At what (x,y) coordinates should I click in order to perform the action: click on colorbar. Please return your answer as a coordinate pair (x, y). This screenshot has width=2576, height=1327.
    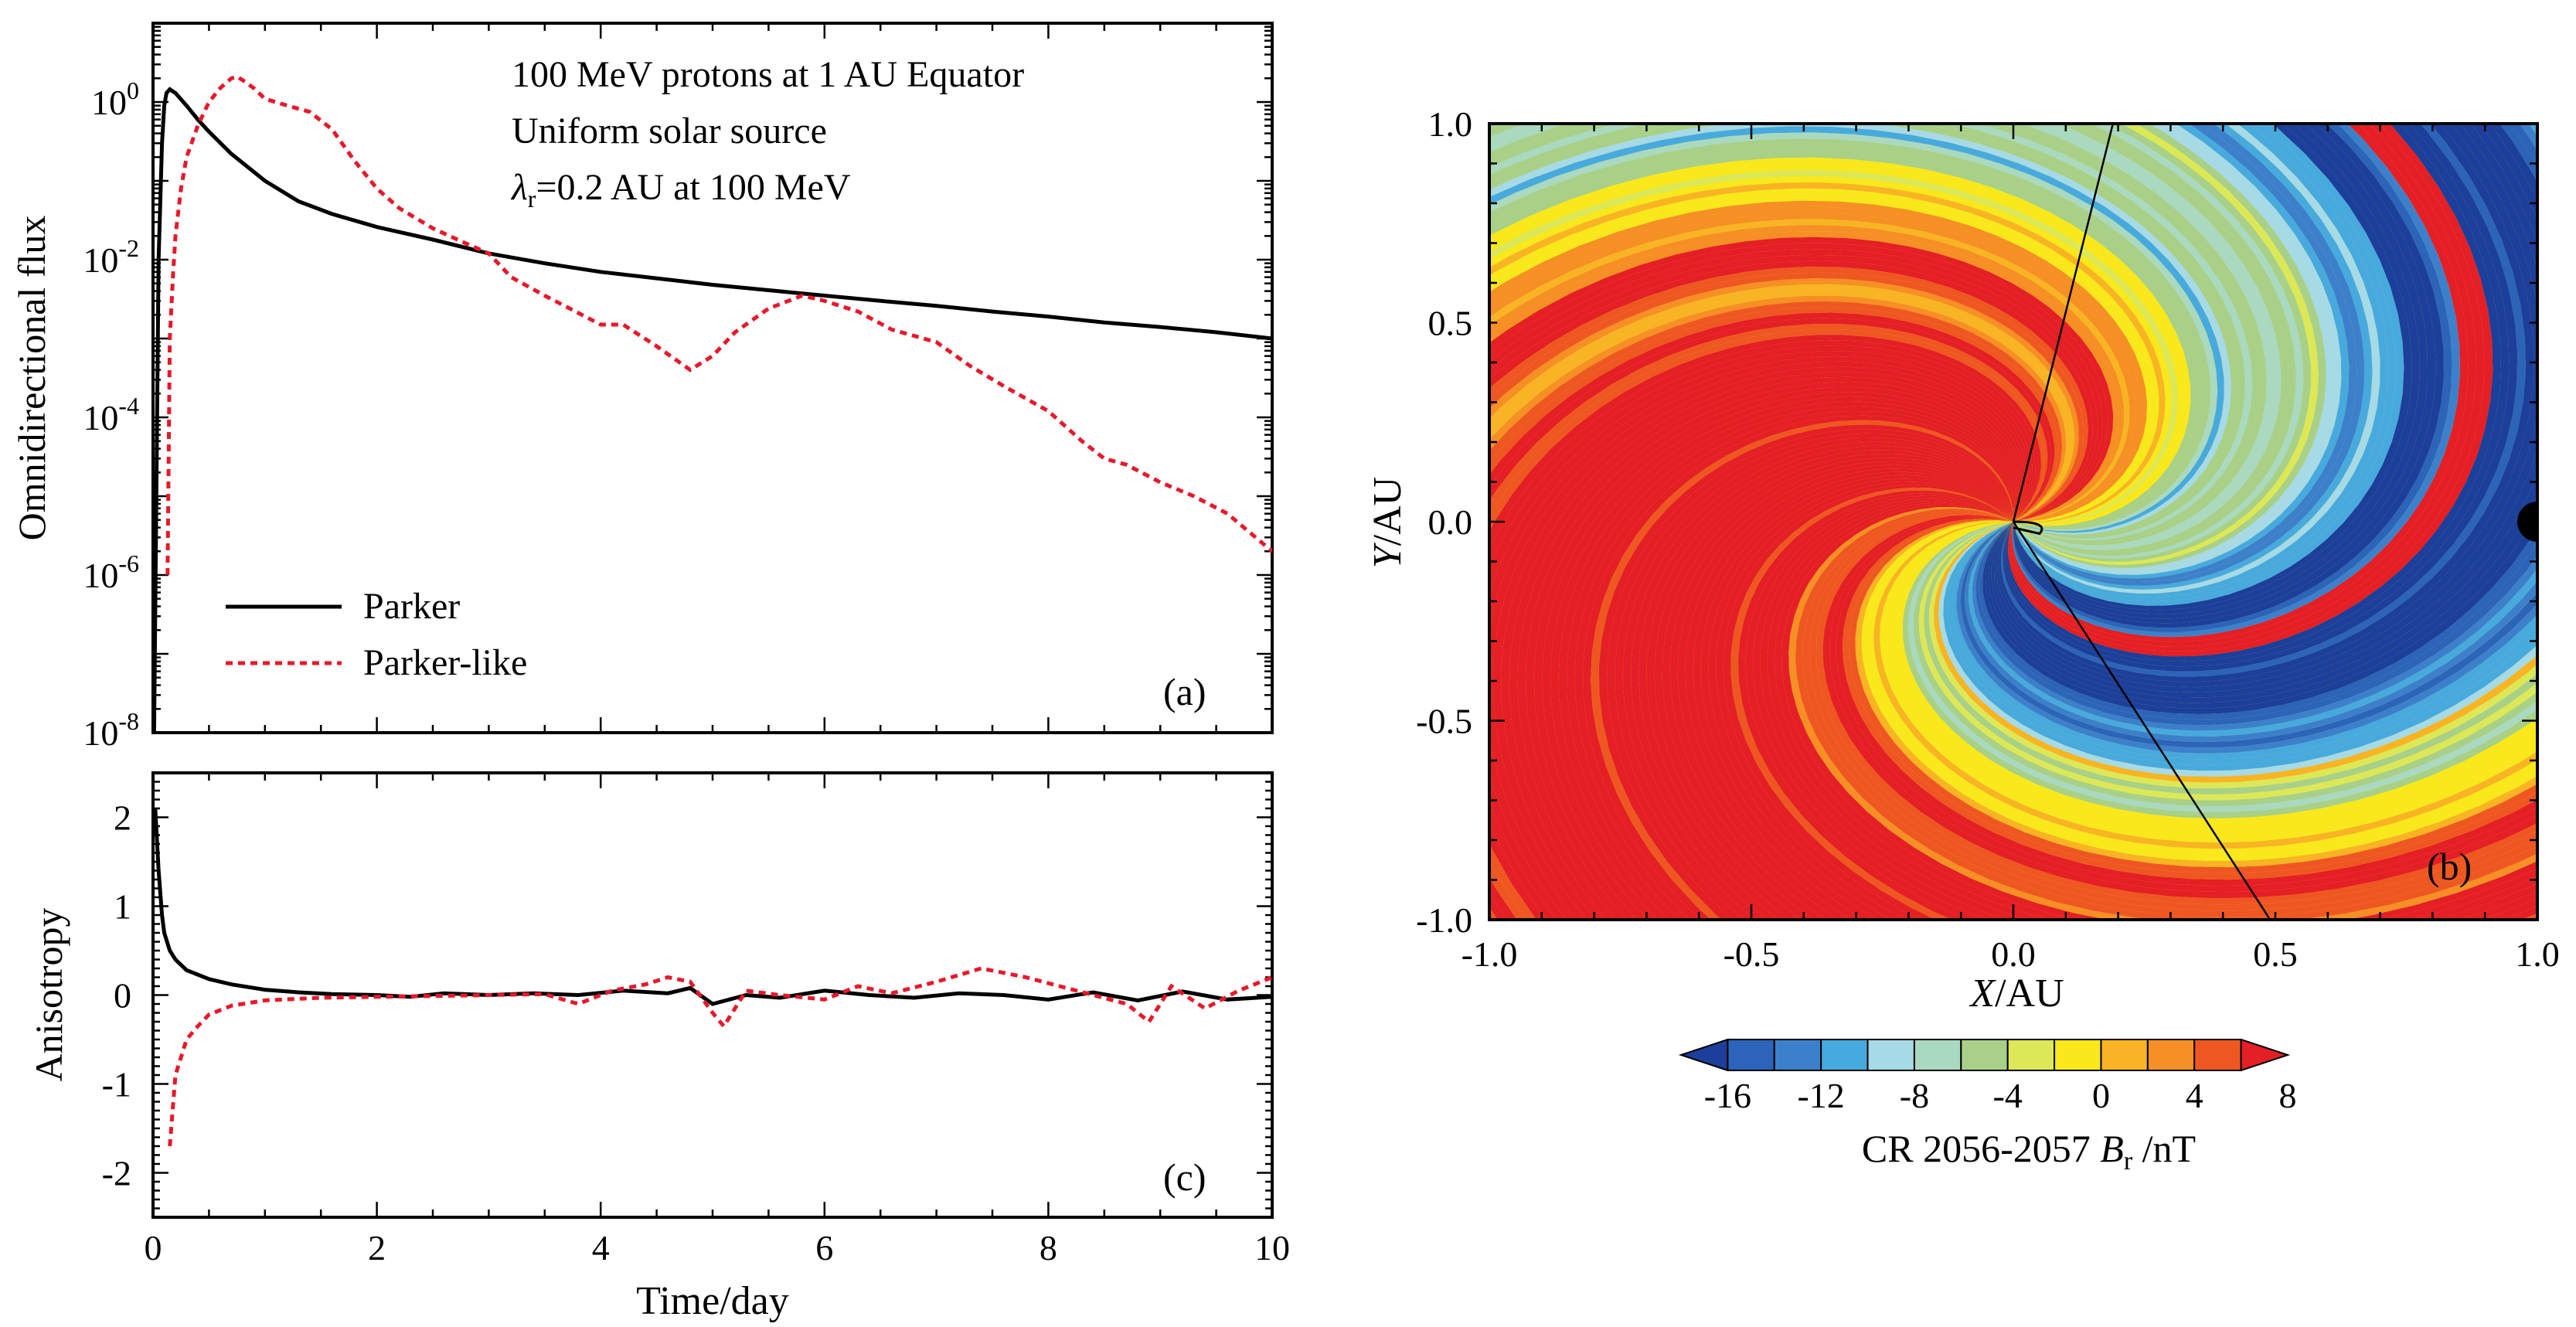
    Looking at the image, I should click on (1984, 1055).